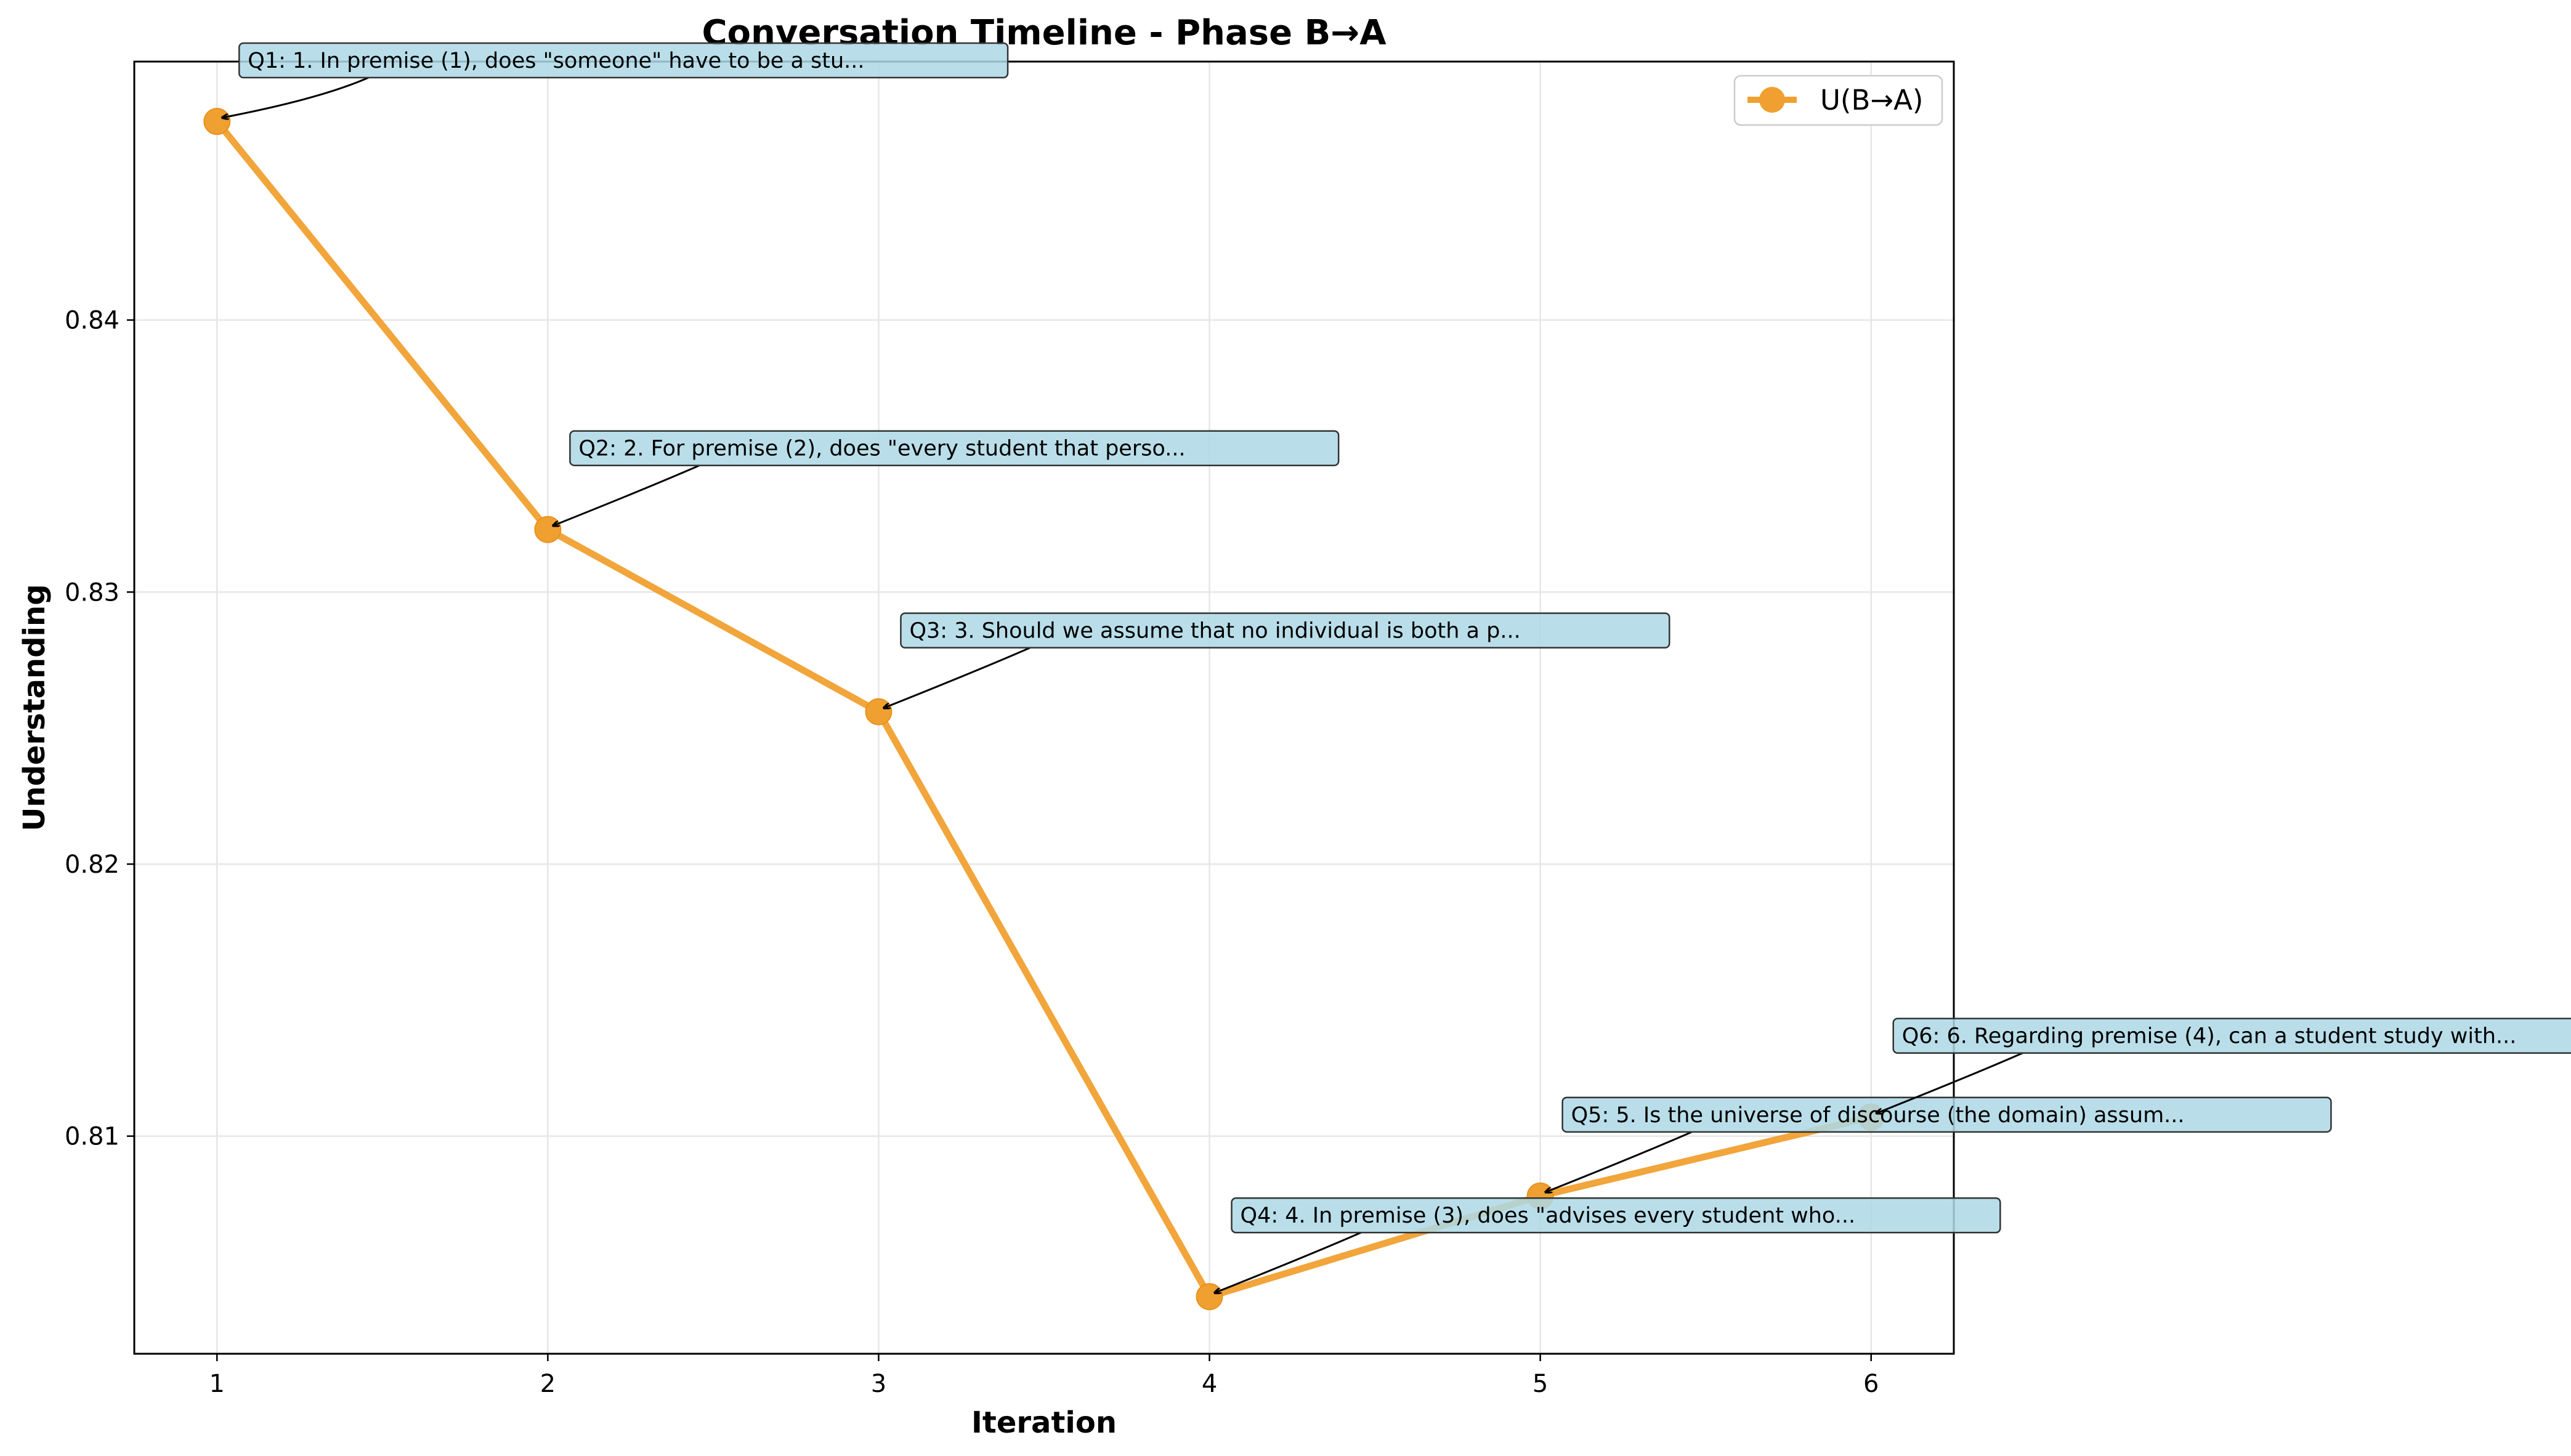 The image size is (2571, 1456). I want to click on x-tick-label: 2, so click(548, 1384).